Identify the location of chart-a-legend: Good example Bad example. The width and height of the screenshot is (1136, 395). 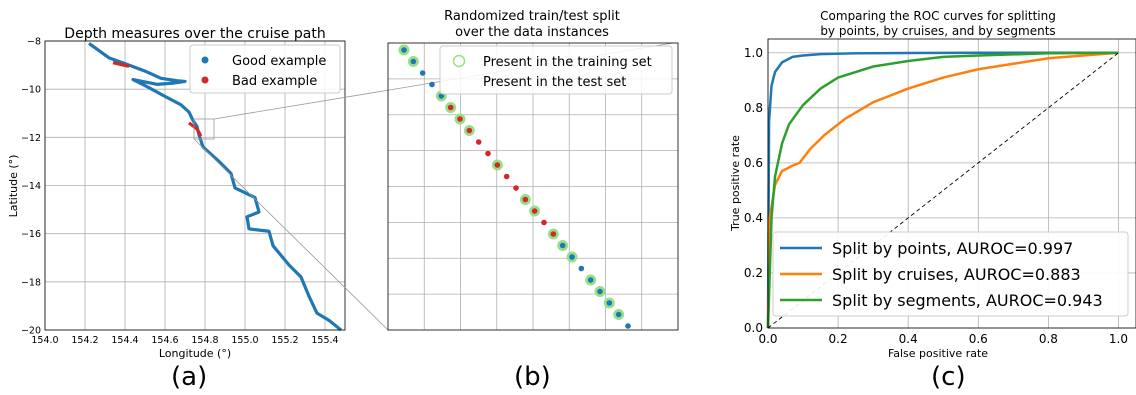
(265, 69).